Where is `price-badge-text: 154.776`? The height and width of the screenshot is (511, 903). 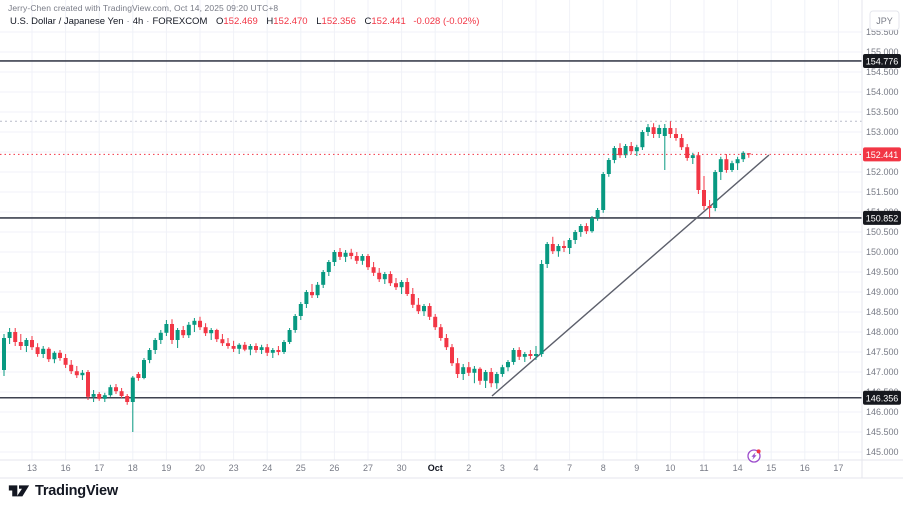 price-badge-text: 154.776 is located at coordinates (882, 61).